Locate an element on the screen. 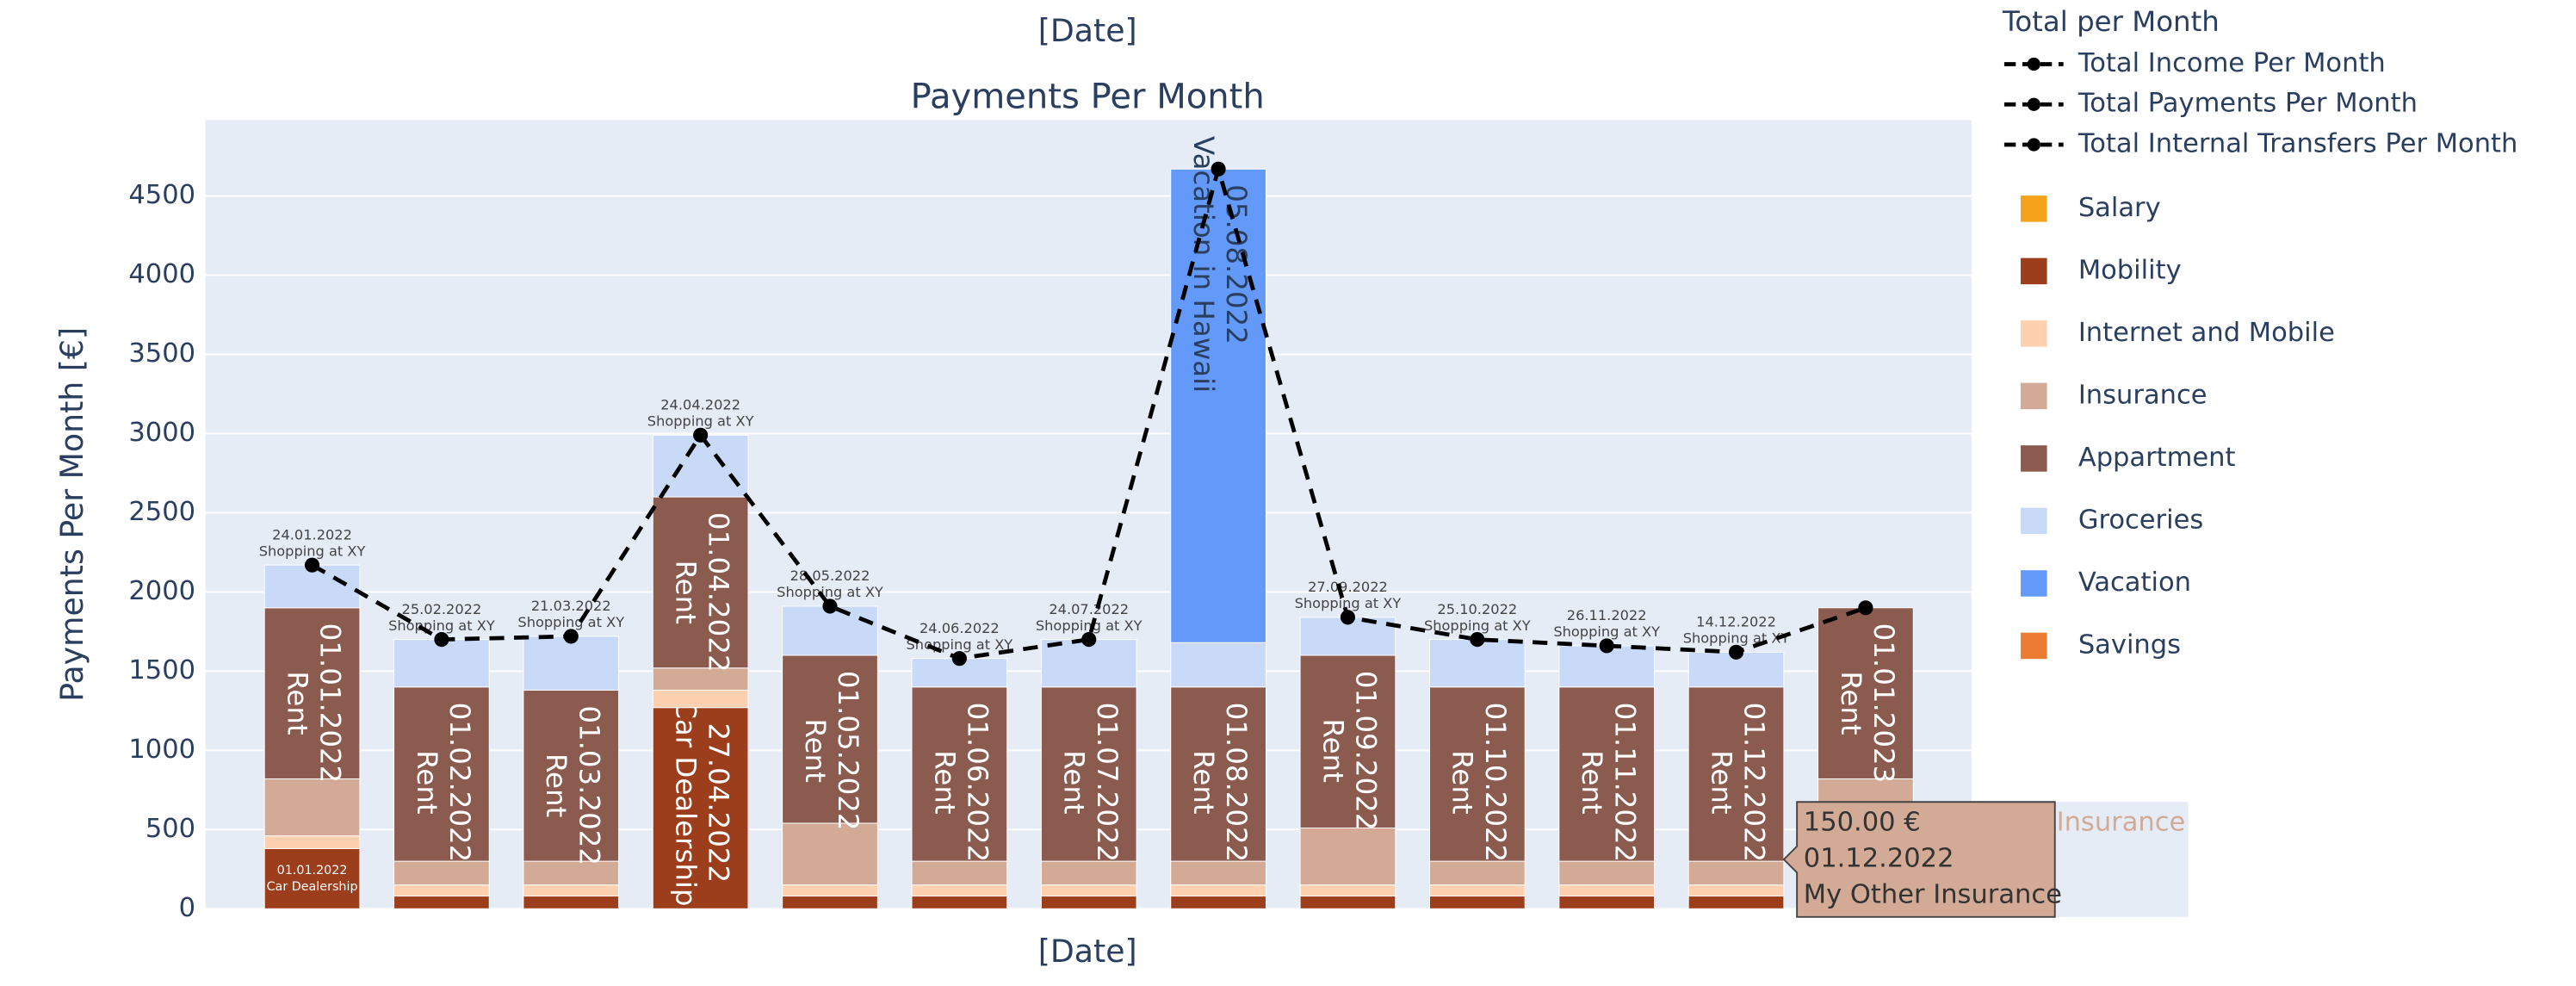 The width and height of the screenshot is (2576, 986). segment-date: 24.01.2022 is located at coordinates (312, 534).